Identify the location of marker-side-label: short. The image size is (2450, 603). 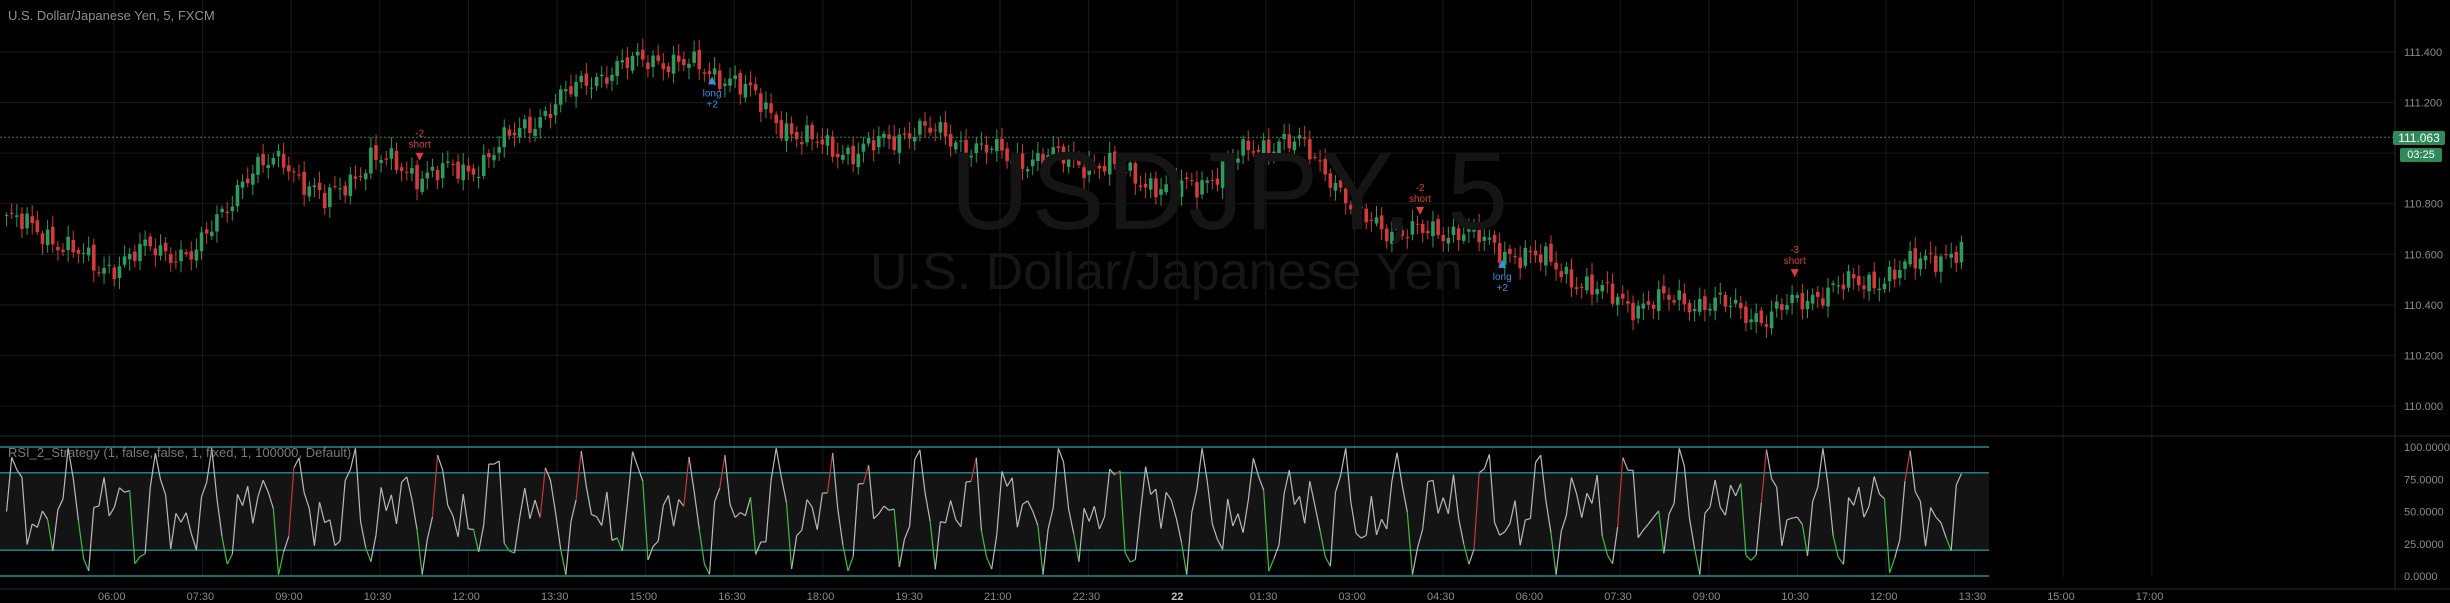
(1420, 199).